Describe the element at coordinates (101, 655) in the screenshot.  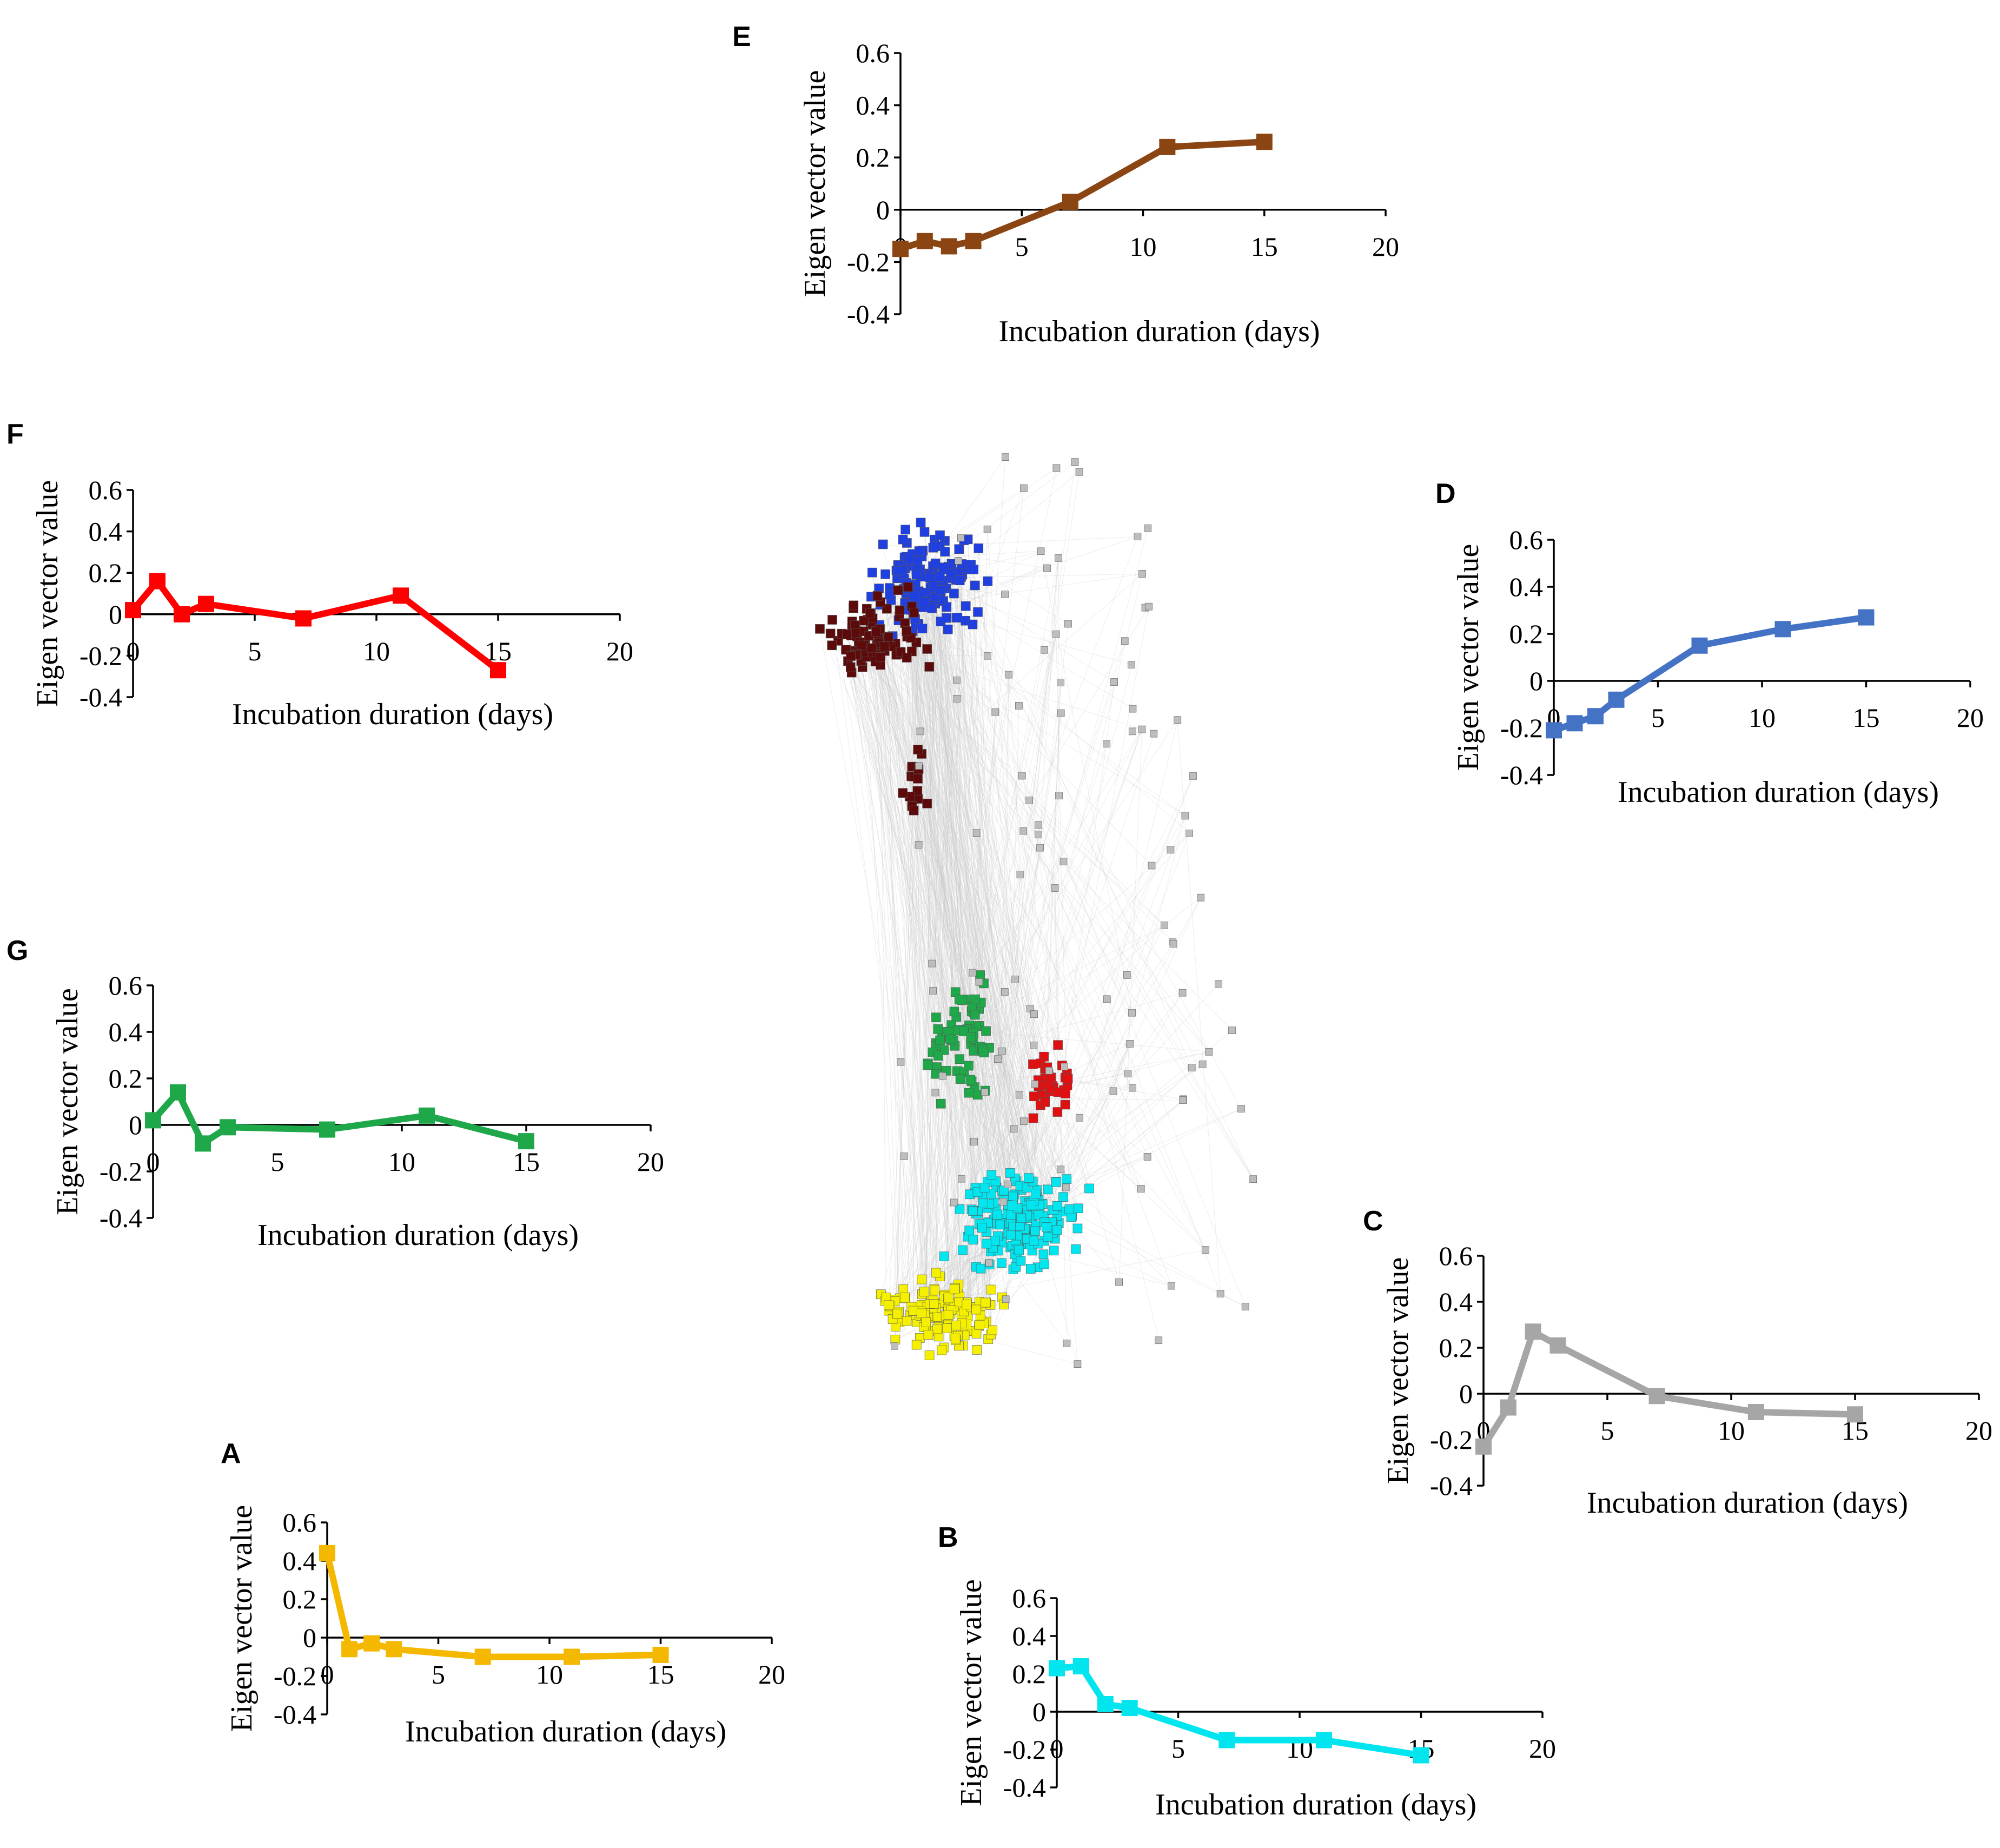
I see `y-tick-label: -0.2` at that location.